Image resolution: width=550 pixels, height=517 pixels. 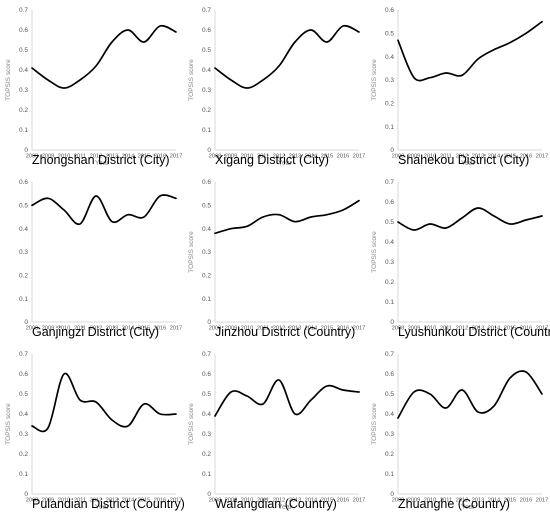 I want to click on panel-title: Zhuanghe (Country), so click(x=454, y=504).